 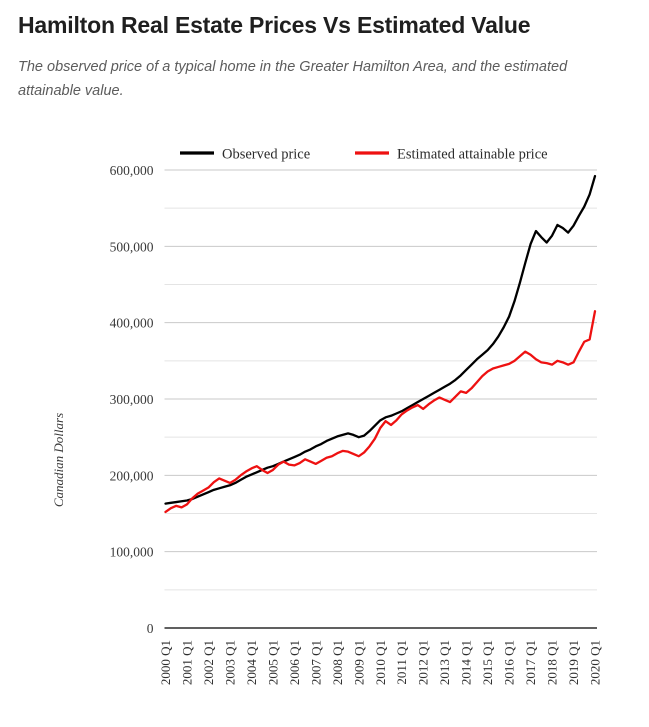 I want to click on y-axis-tick-label: 300,000, so click(x=132, y=399).